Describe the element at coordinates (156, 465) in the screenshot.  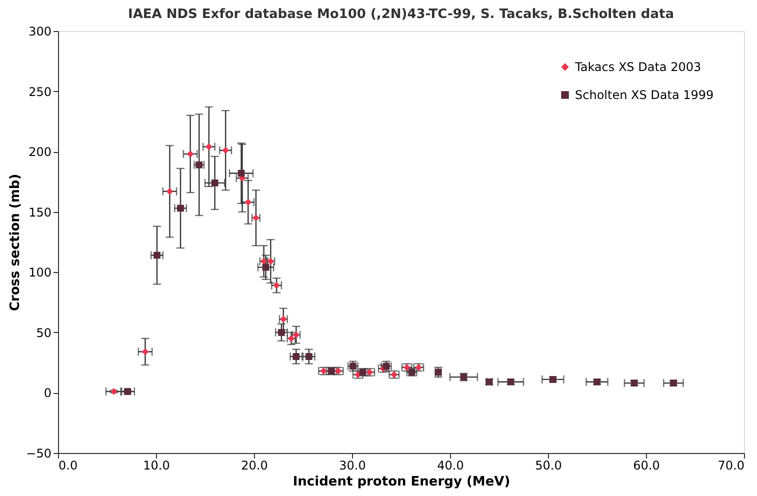
I see `x-tick-label: 10.0` at that location.